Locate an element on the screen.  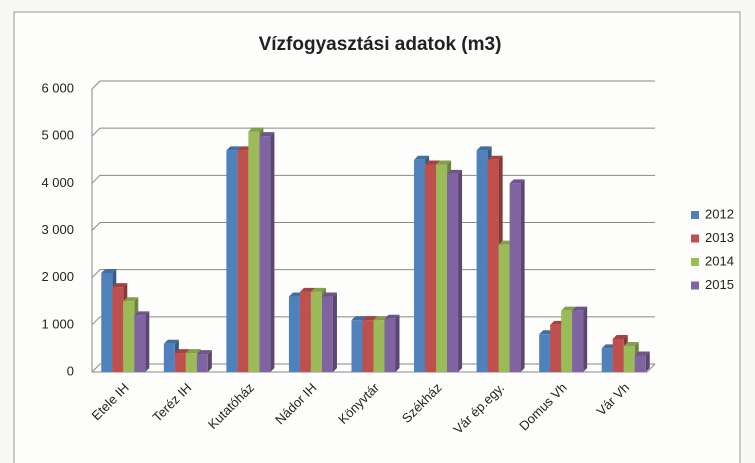
y-tick-label: 1 000 is located at coordinates (57, 323).